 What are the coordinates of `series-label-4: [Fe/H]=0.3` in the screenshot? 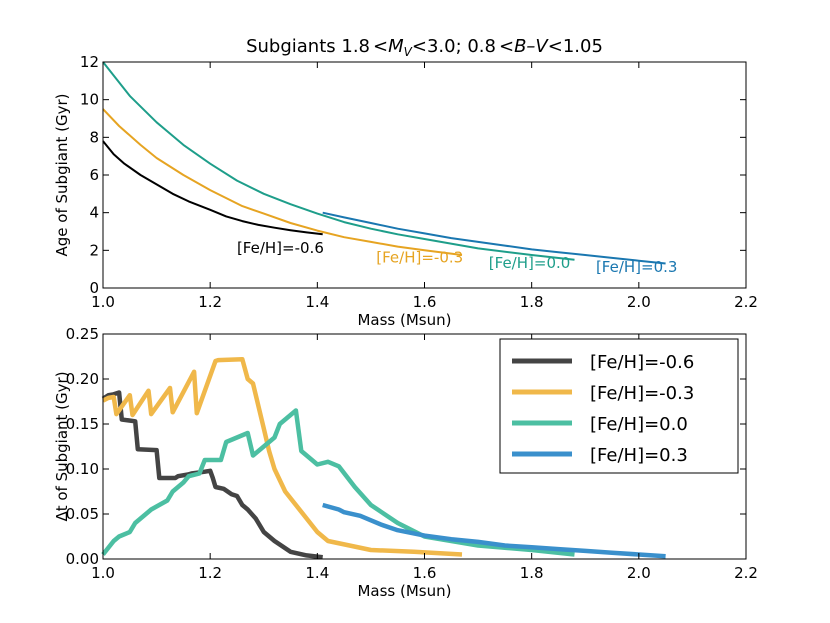 It's located at (637, 267).